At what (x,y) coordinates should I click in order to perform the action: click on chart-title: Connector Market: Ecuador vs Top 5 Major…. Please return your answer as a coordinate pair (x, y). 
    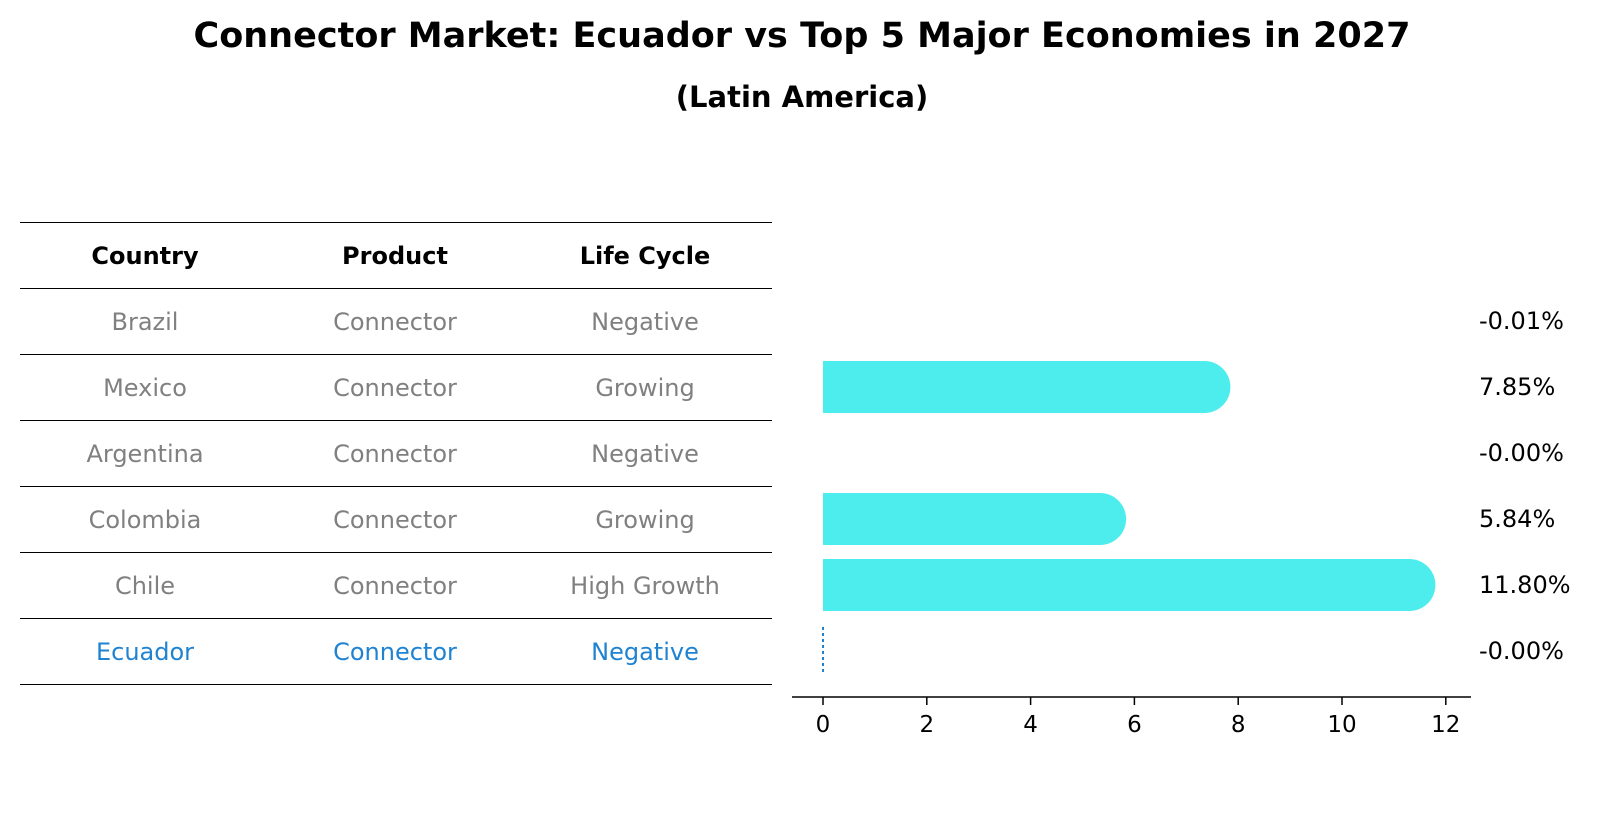
    Looking at the image, I should click on (802, 36).